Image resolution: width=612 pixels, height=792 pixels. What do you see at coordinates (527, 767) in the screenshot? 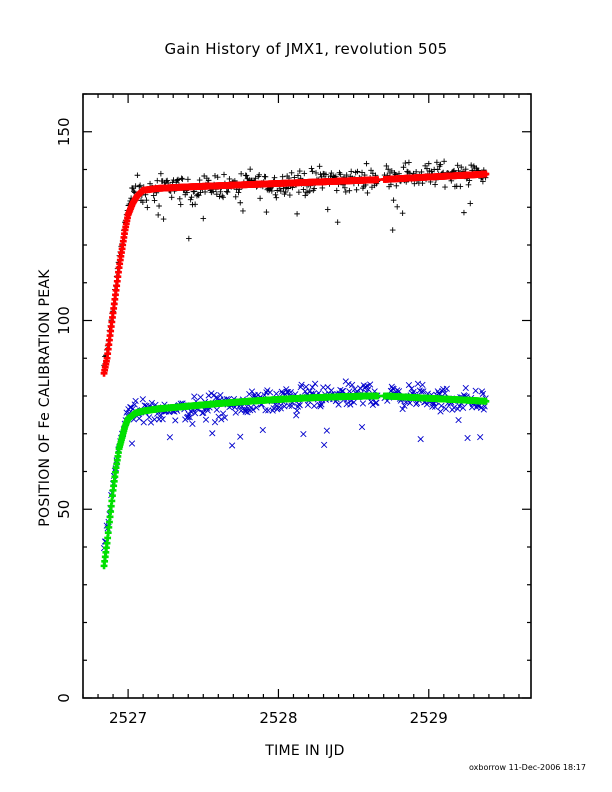
I see `footer-stamp: oxborrow 11-Dec-2006 18:17` at bounding box center [527, 767].